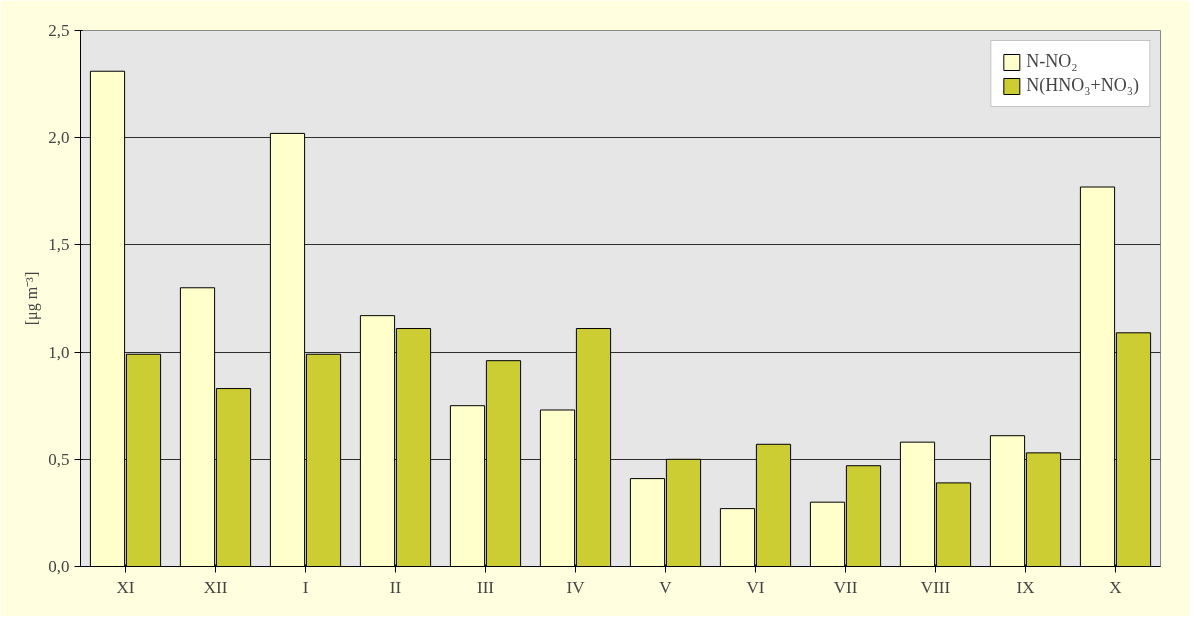 The height and width of the screenshot is (624, 1198). I want to click on x-tick-label: V, so click(666, 587).